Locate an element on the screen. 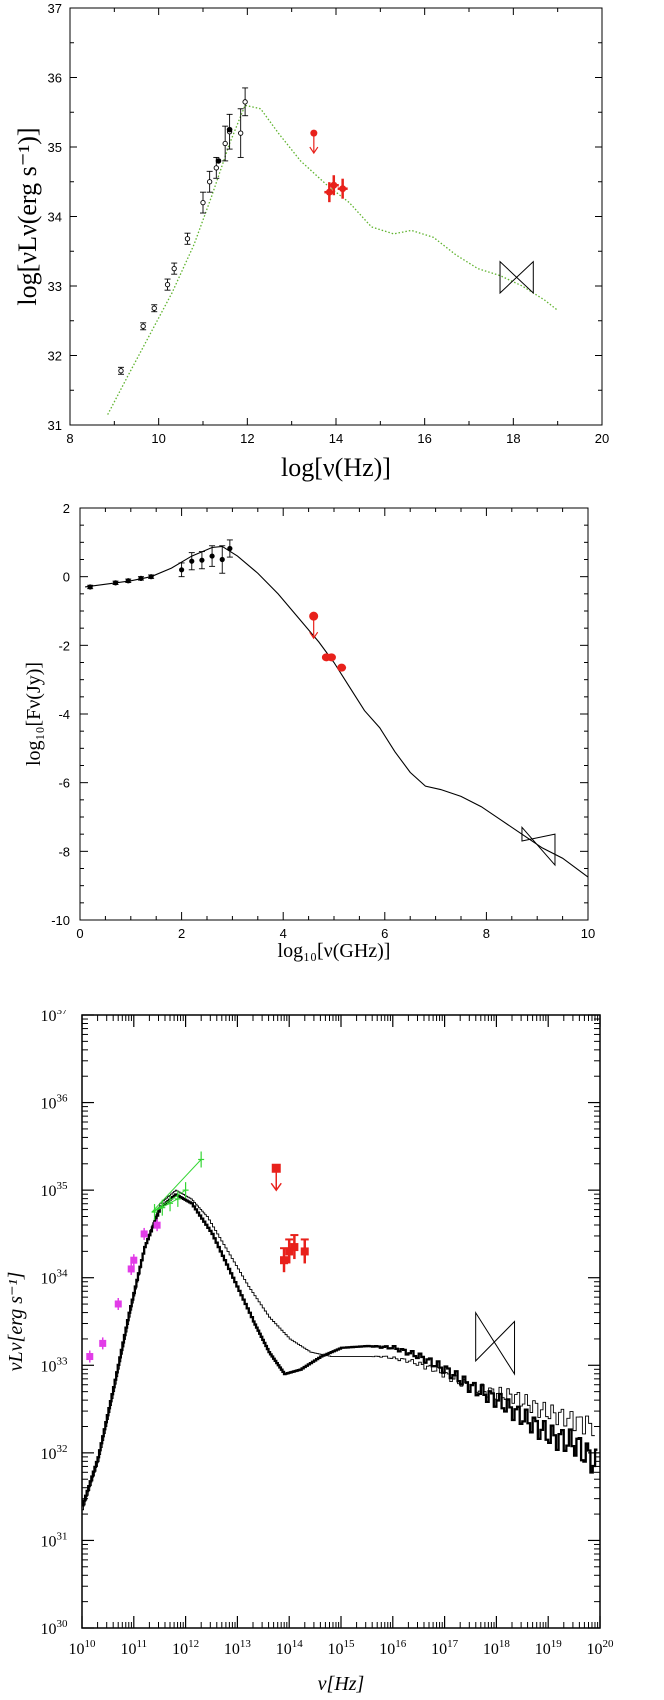  y-tick-label: 1032 is located at coordinates (54, 1453).